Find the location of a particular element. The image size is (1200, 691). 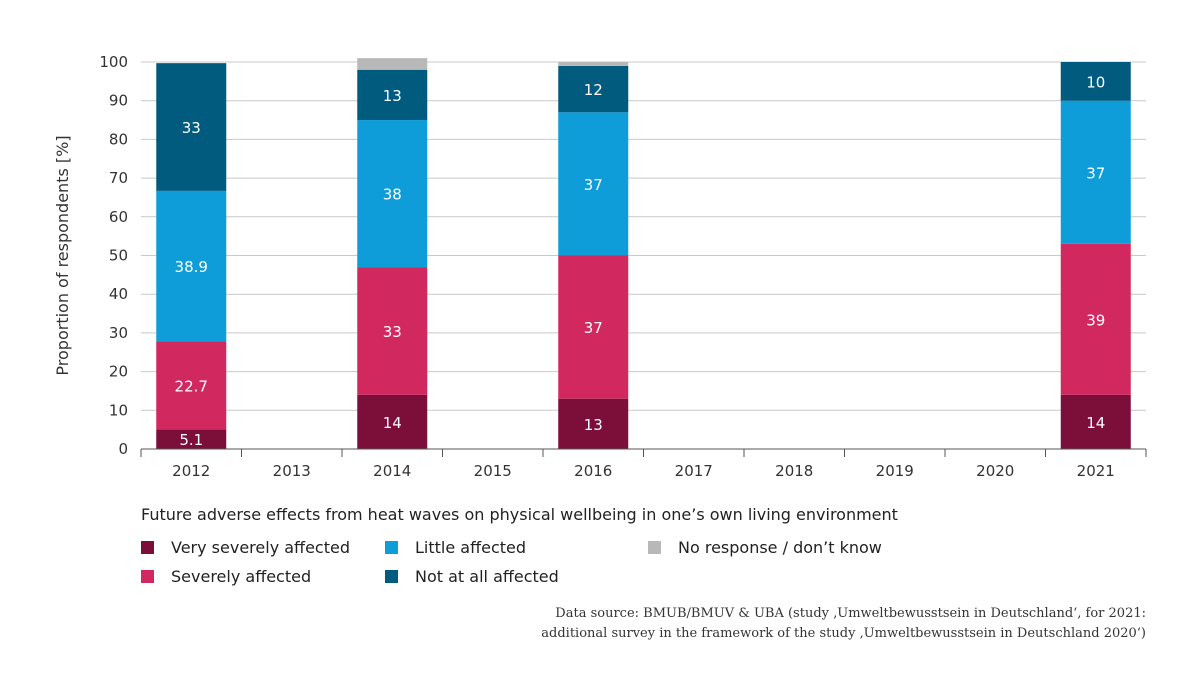

legend-label: Severely affected is located at coordinates (241, 576).